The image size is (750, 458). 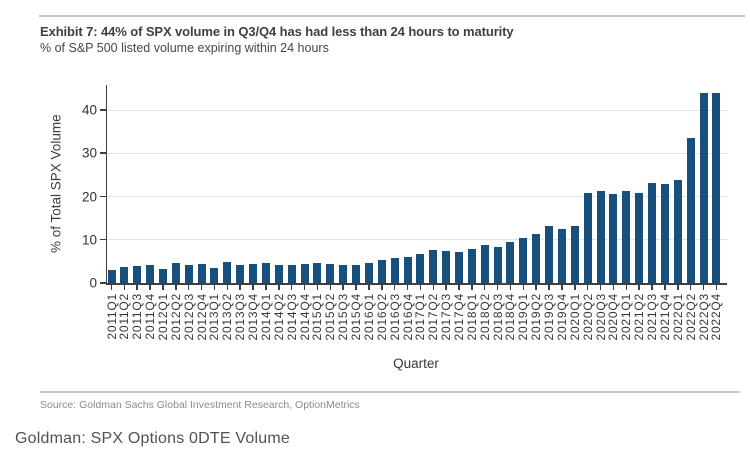 I want to click on x-tick-label: 2019Q3, so click(x=549, y=317).